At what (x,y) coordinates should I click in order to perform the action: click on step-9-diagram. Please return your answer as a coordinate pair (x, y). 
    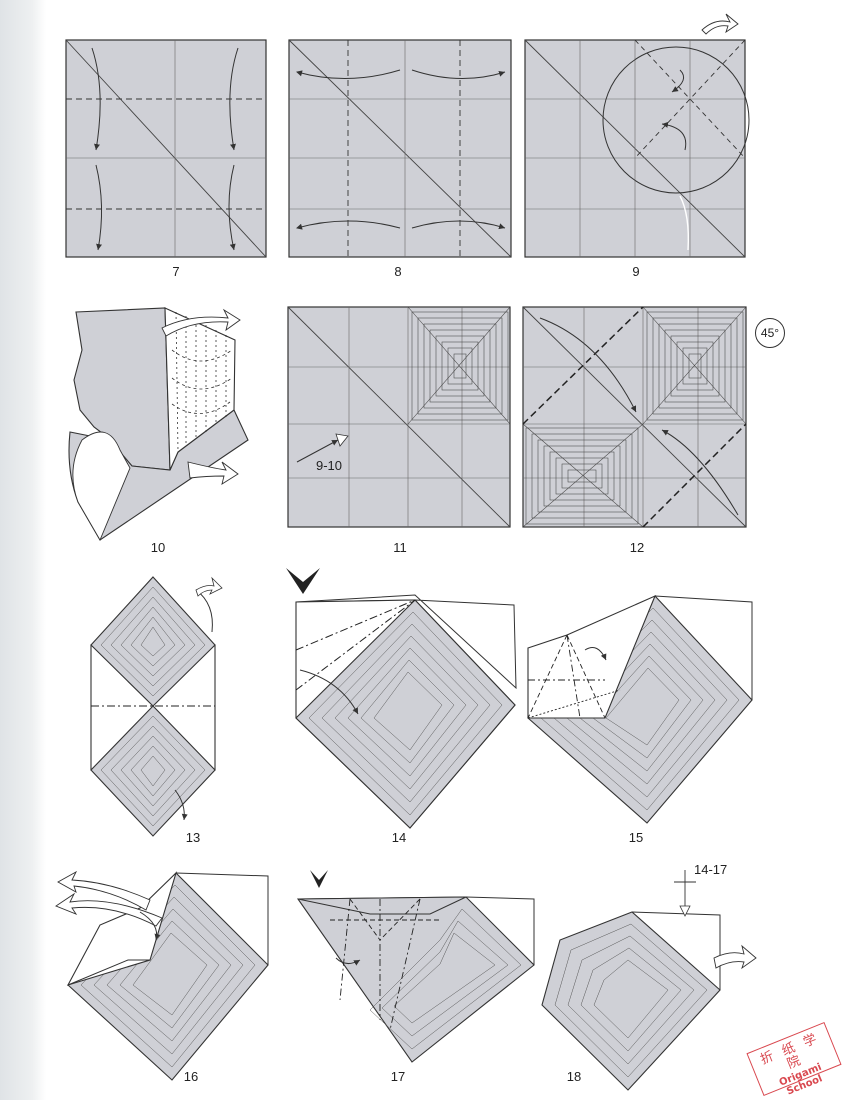
    Looking at the image, I should click on (637, 135).